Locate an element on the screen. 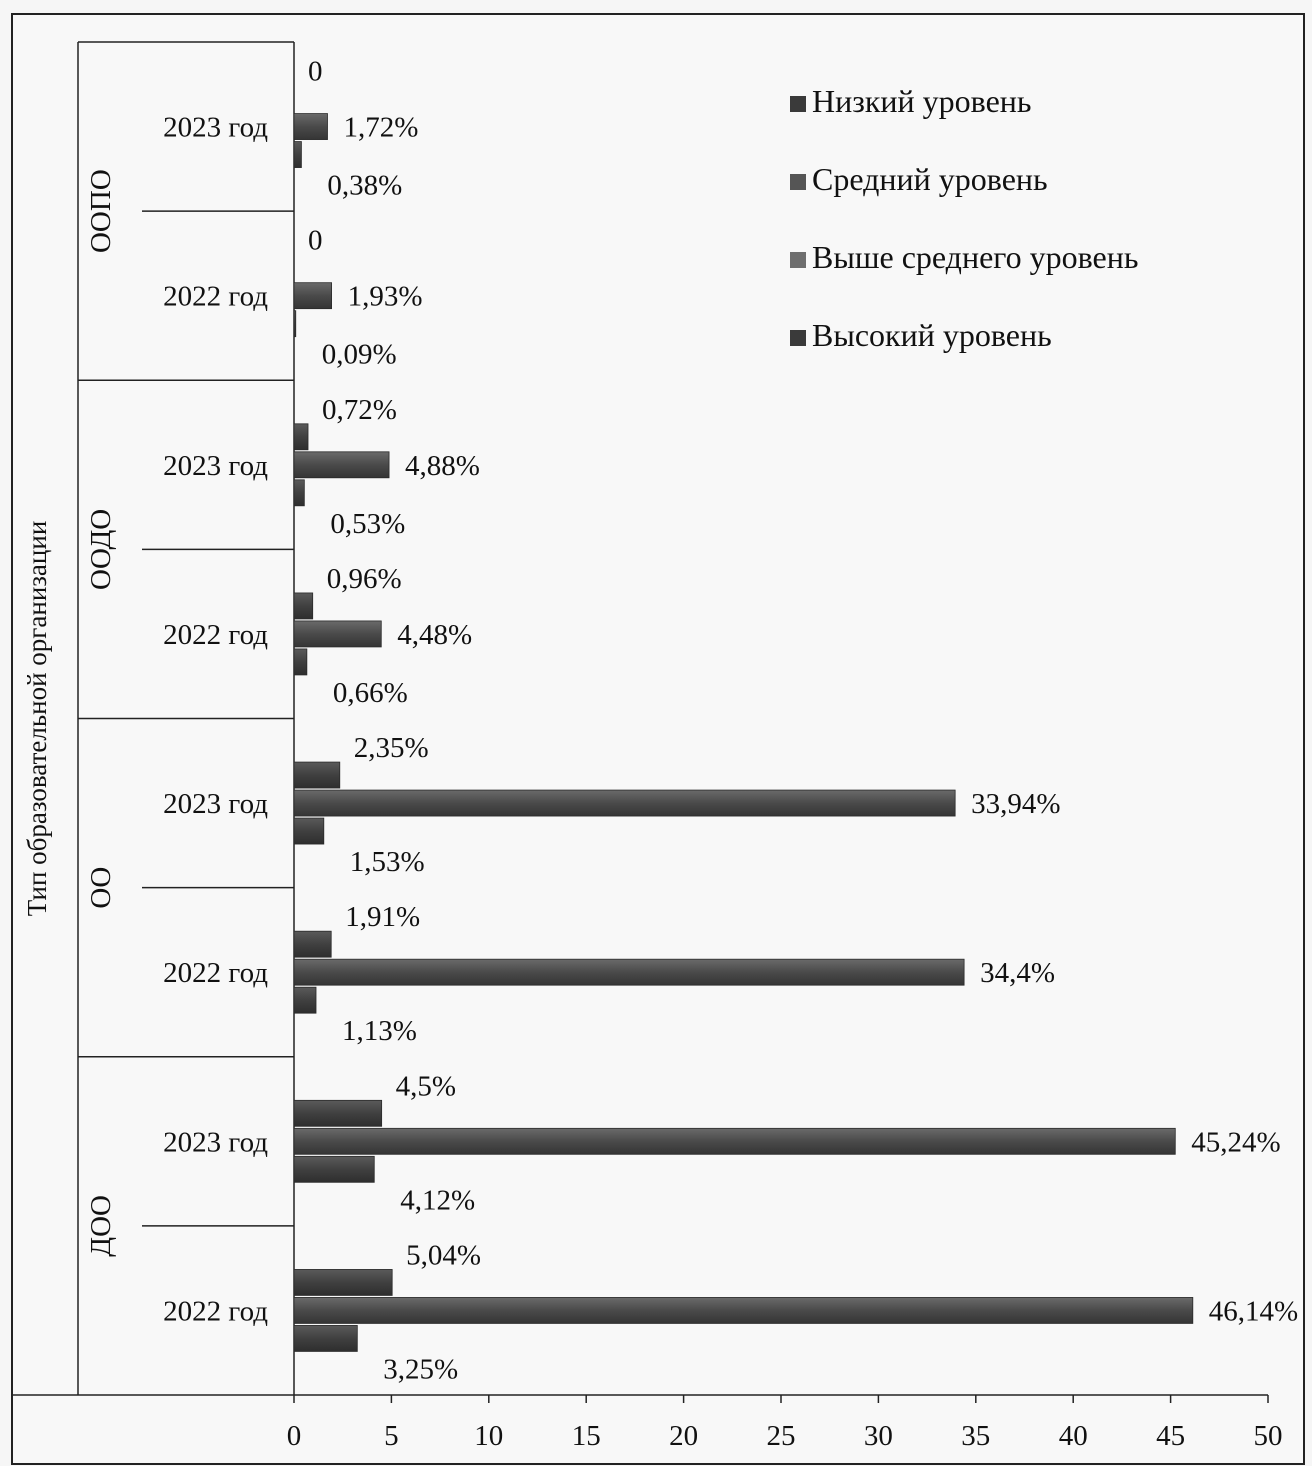 Image resolution: width=1312 pixels, height=1466 pixels. x-tick-label: 15 is located at coordinates (586, 1436).